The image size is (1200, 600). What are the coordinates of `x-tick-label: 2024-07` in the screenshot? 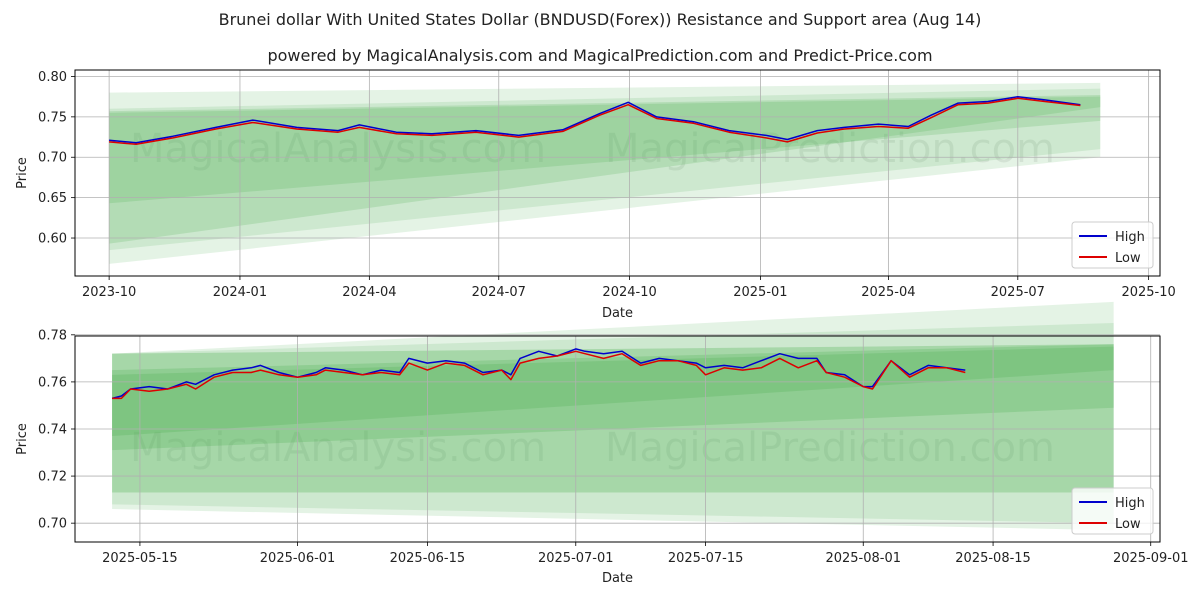 It's located at (499, 292).